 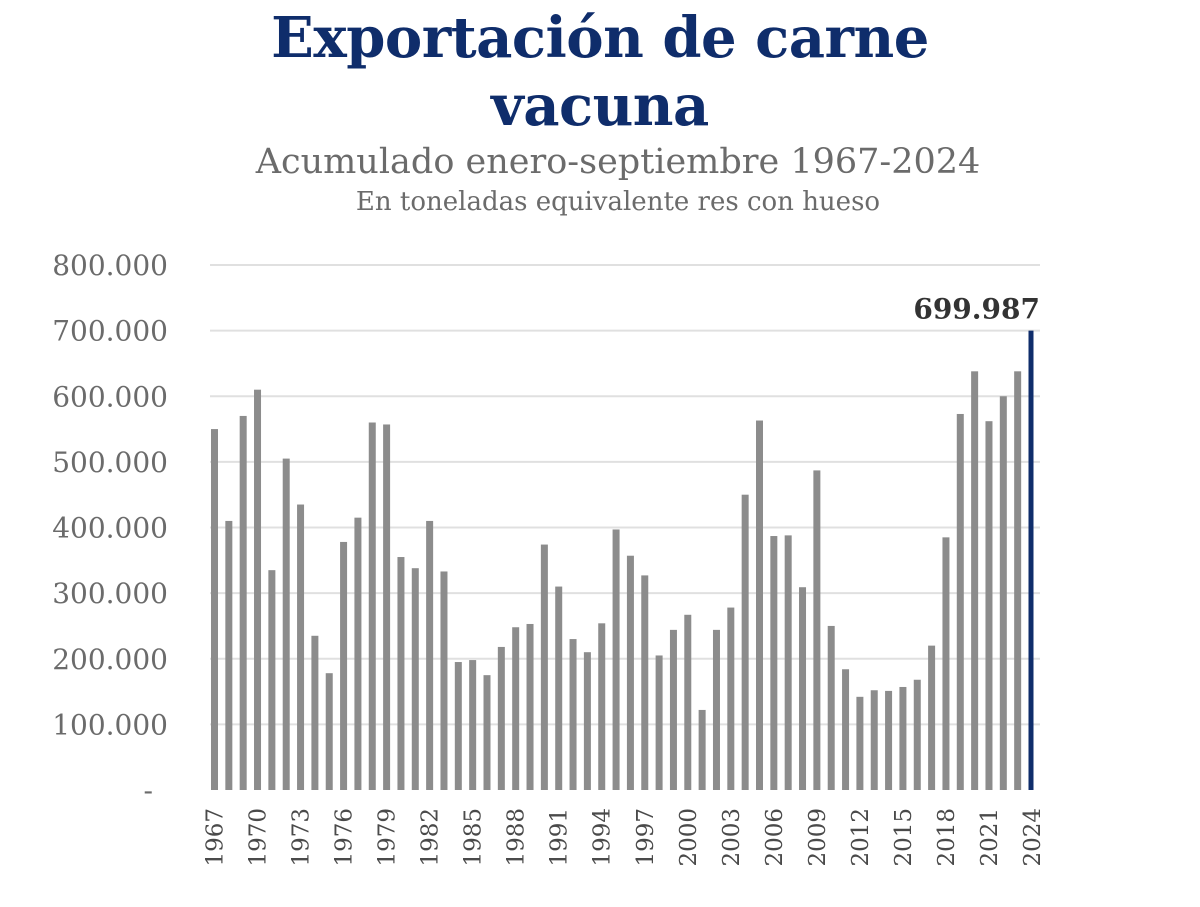 What do you see at coordinates (110, 331) in the screenshot?
I see `y-tick-label: 700.000` at bounding box center [110, 331].